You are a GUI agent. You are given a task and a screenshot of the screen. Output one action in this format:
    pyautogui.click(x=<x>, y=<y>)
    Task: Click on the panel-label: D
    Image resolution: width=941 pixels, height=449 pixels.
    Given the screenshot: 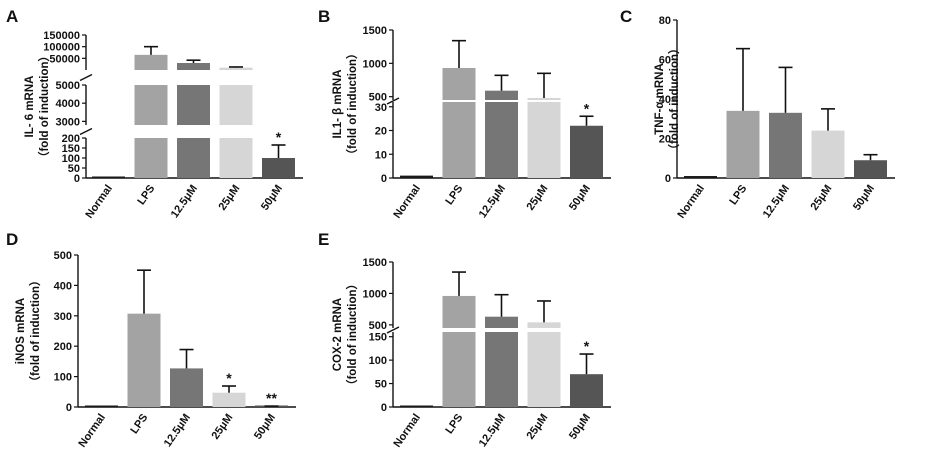 What is the action you would take?
    pyautogui.click(x=12, y=239)
    